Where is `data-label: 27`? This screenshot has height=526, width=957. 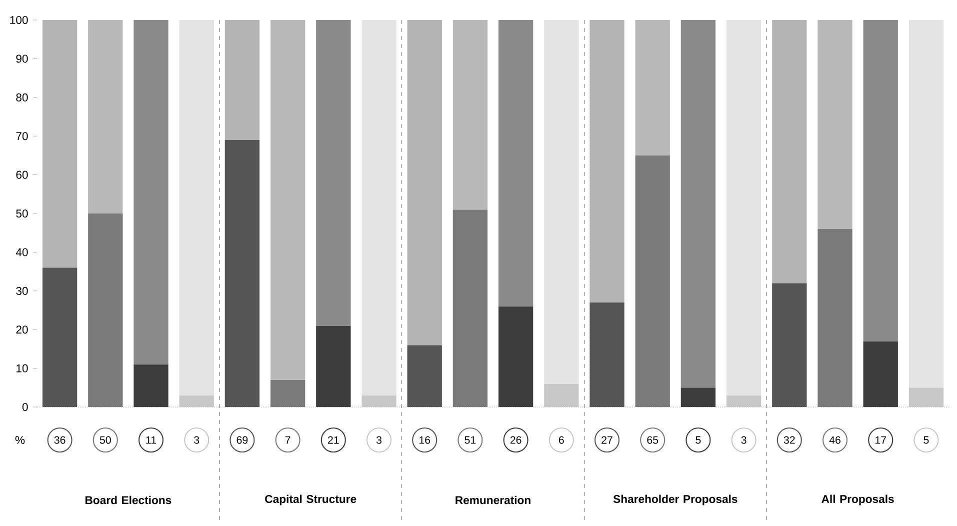 data-label: 27 is located at coordinates (607, 440).